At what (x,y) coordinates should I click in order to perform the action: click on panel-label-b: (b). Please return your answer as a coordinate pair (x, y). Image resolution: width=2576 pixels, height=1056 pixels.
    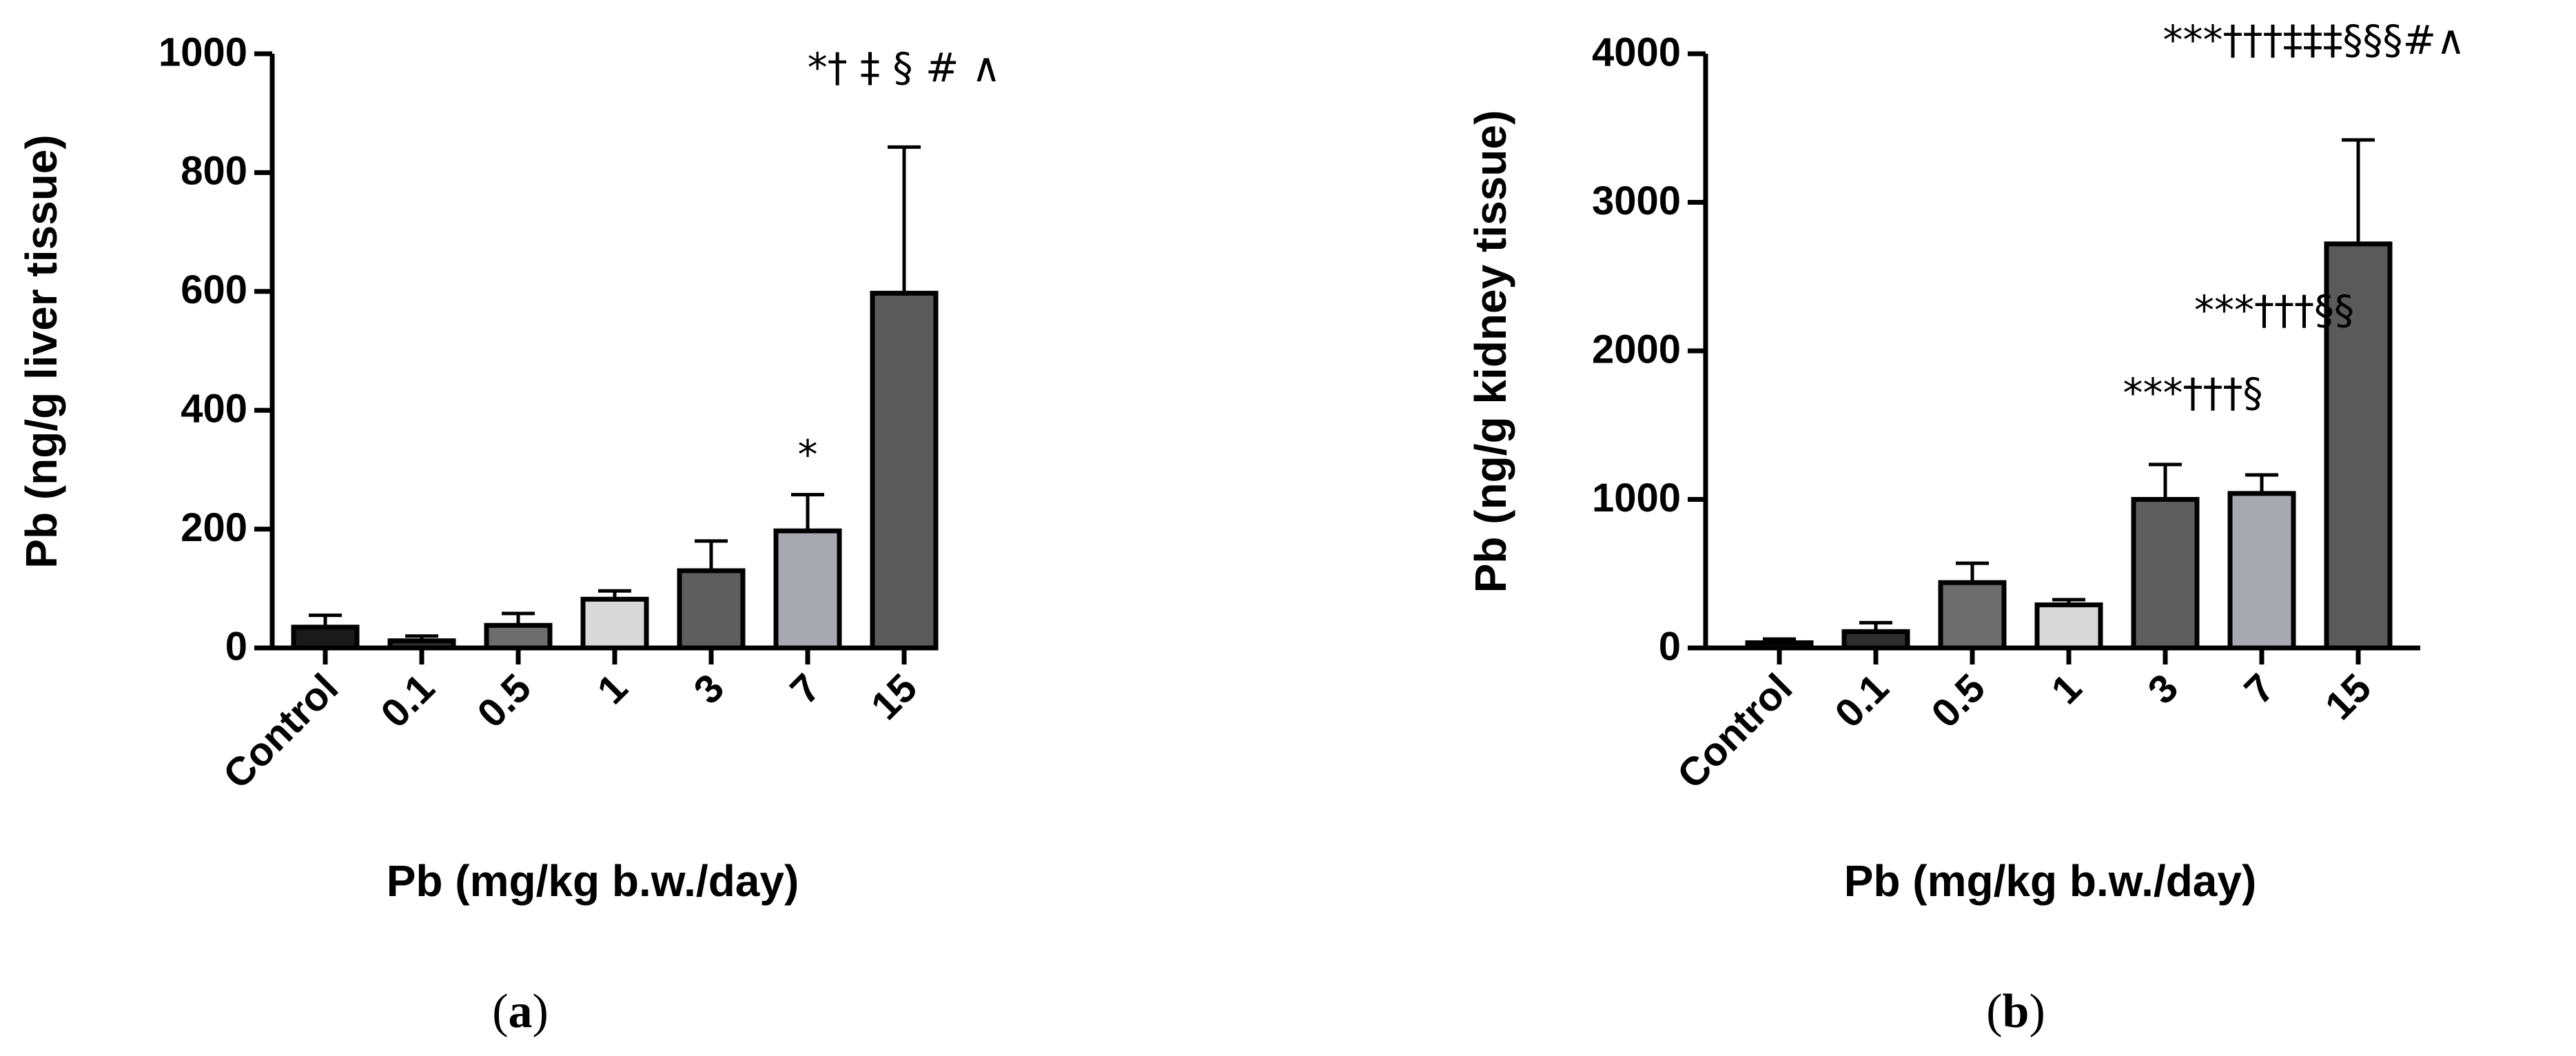
    Looking at the image, I should click on (2015, 1011).